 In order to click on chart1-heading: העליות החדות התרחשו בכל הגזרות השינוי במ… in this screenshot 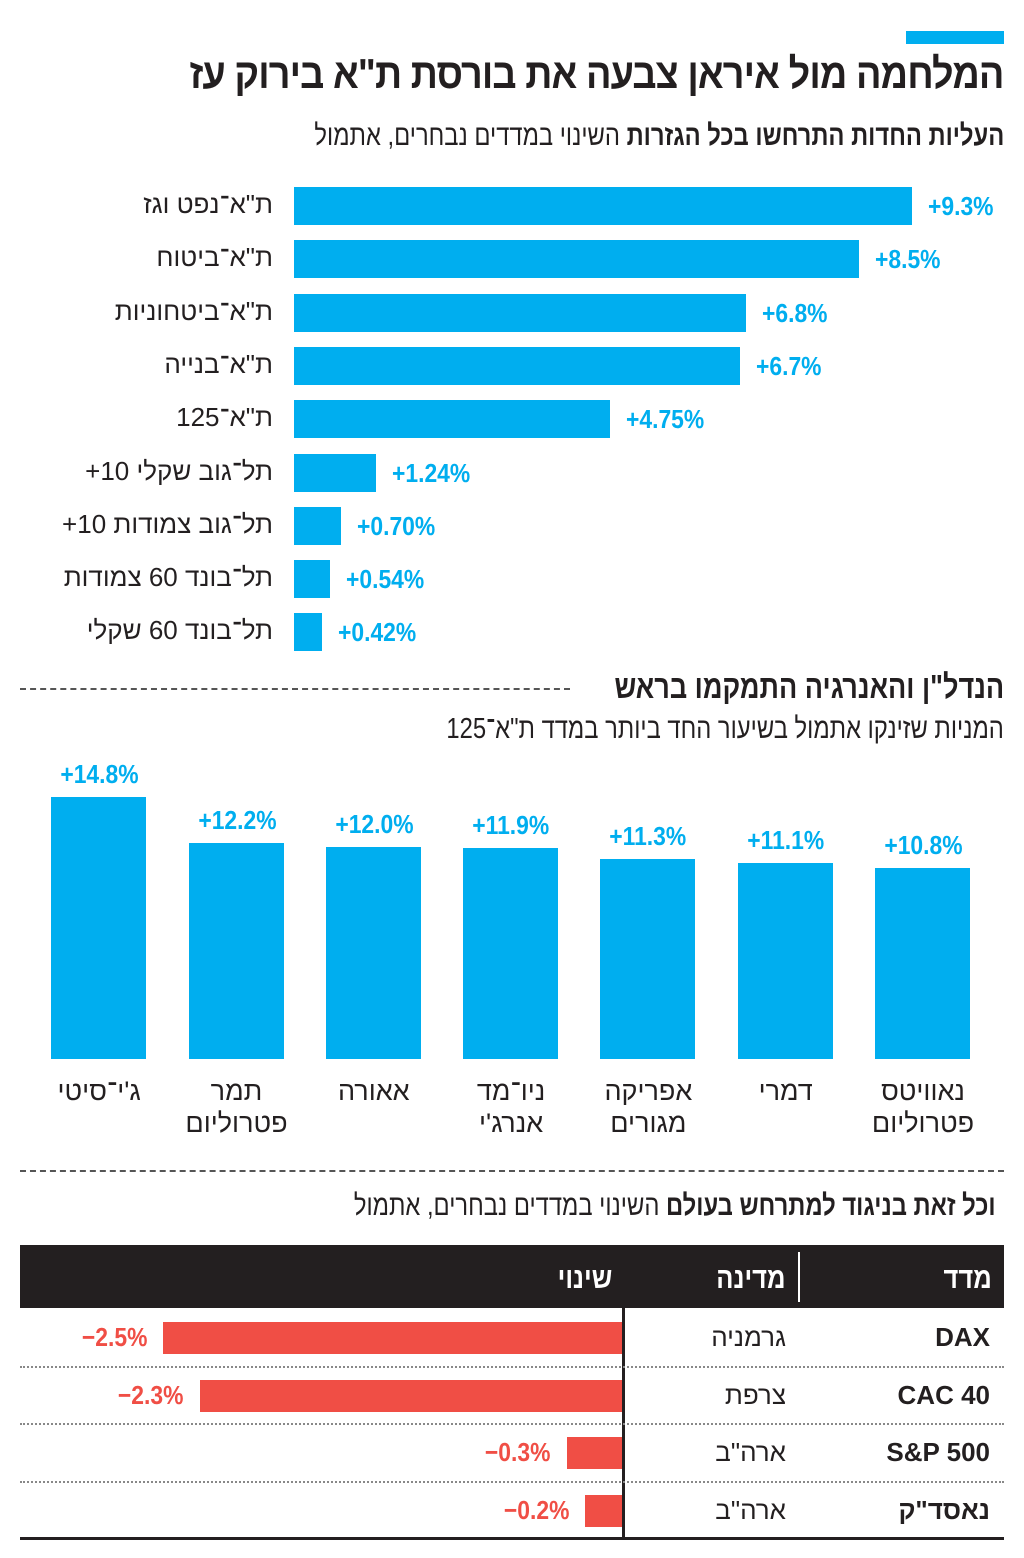, I will do `click(659, 136)`.